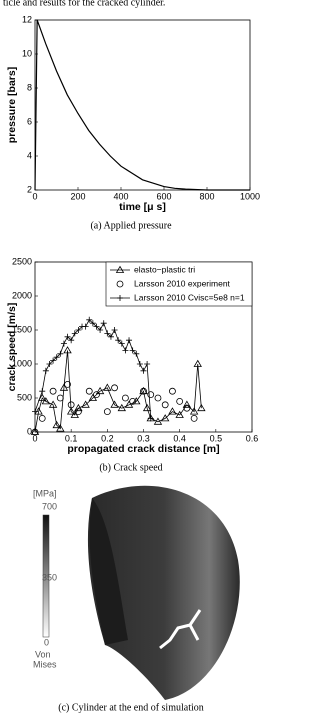  What do you see at coordinates (130, 467) in the screenshot?
I see `caption: (b) Crack speed` at bounding box center [130, 467].